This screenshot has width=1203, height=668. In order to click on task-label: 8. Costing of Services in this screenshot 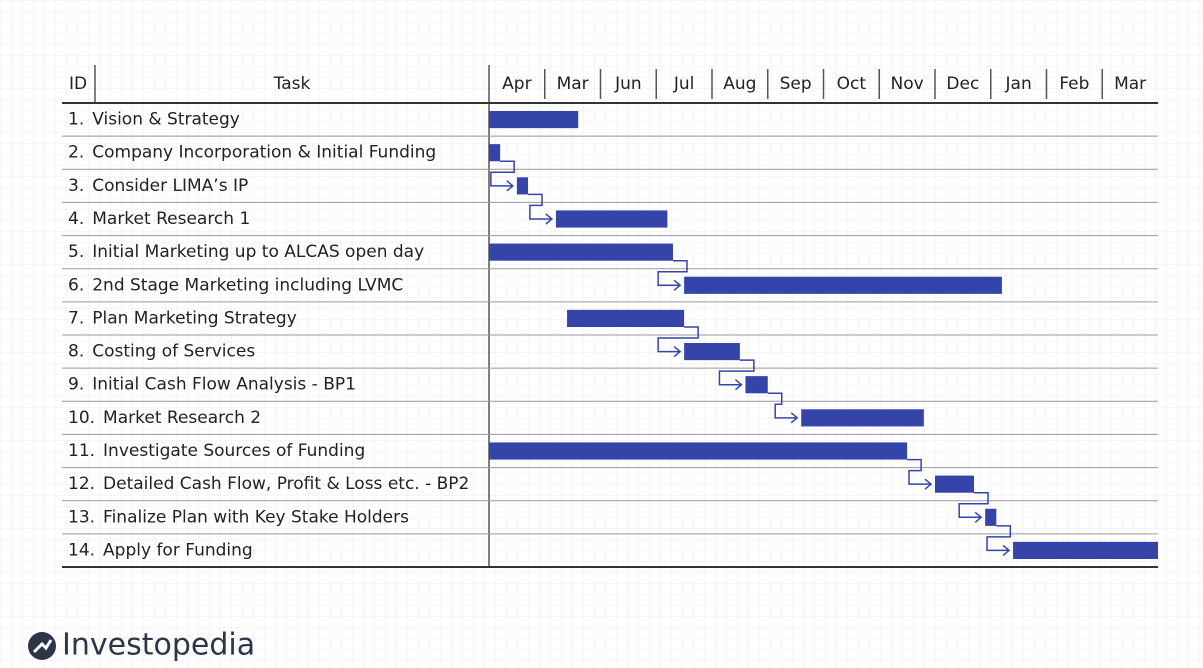, I will do `click(161, 352)`.